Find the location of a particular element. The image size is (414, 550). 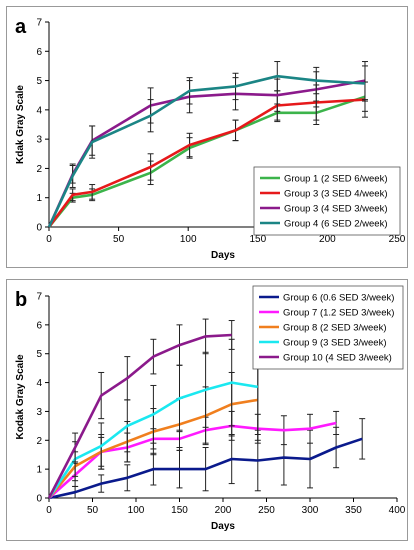

chart-b-x-tick-label: 300 is located at coordinates (310, 510).